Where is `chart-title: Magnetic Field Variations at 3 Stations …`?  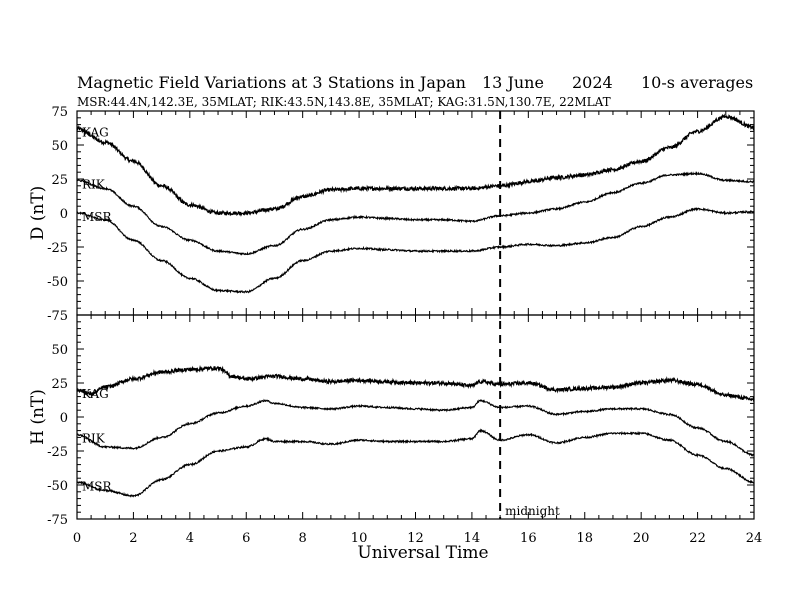
chart-title: Magnetic Field Variations at 3 Stations … is located at coordinates (271, 82).